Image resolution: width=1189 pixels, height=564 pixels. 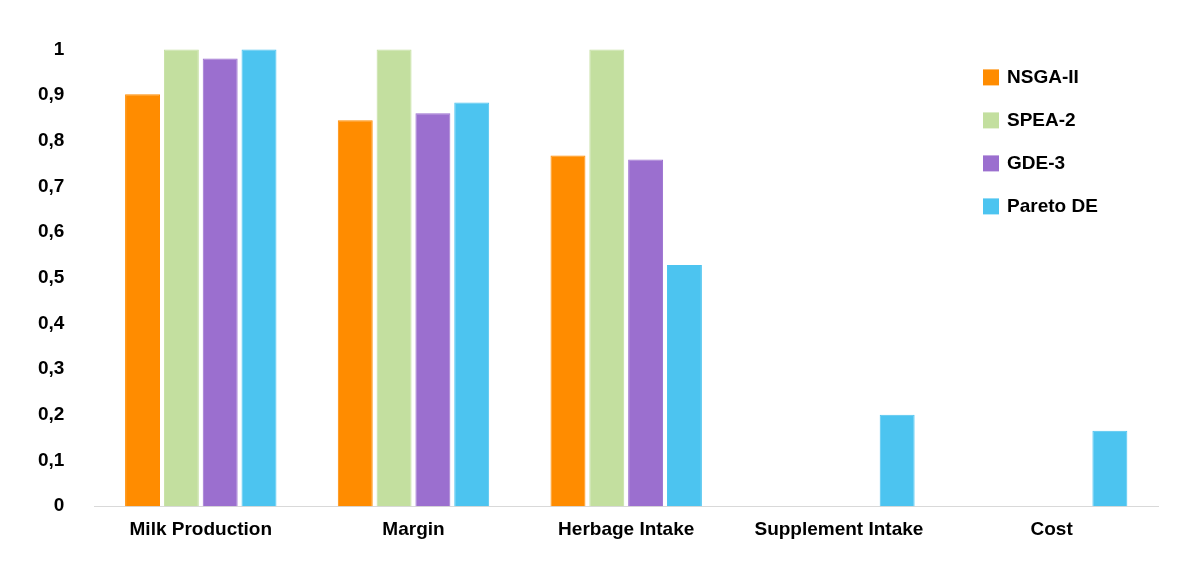 I want to click on legend-label: GDE-3, so click(x=1036, y=162).